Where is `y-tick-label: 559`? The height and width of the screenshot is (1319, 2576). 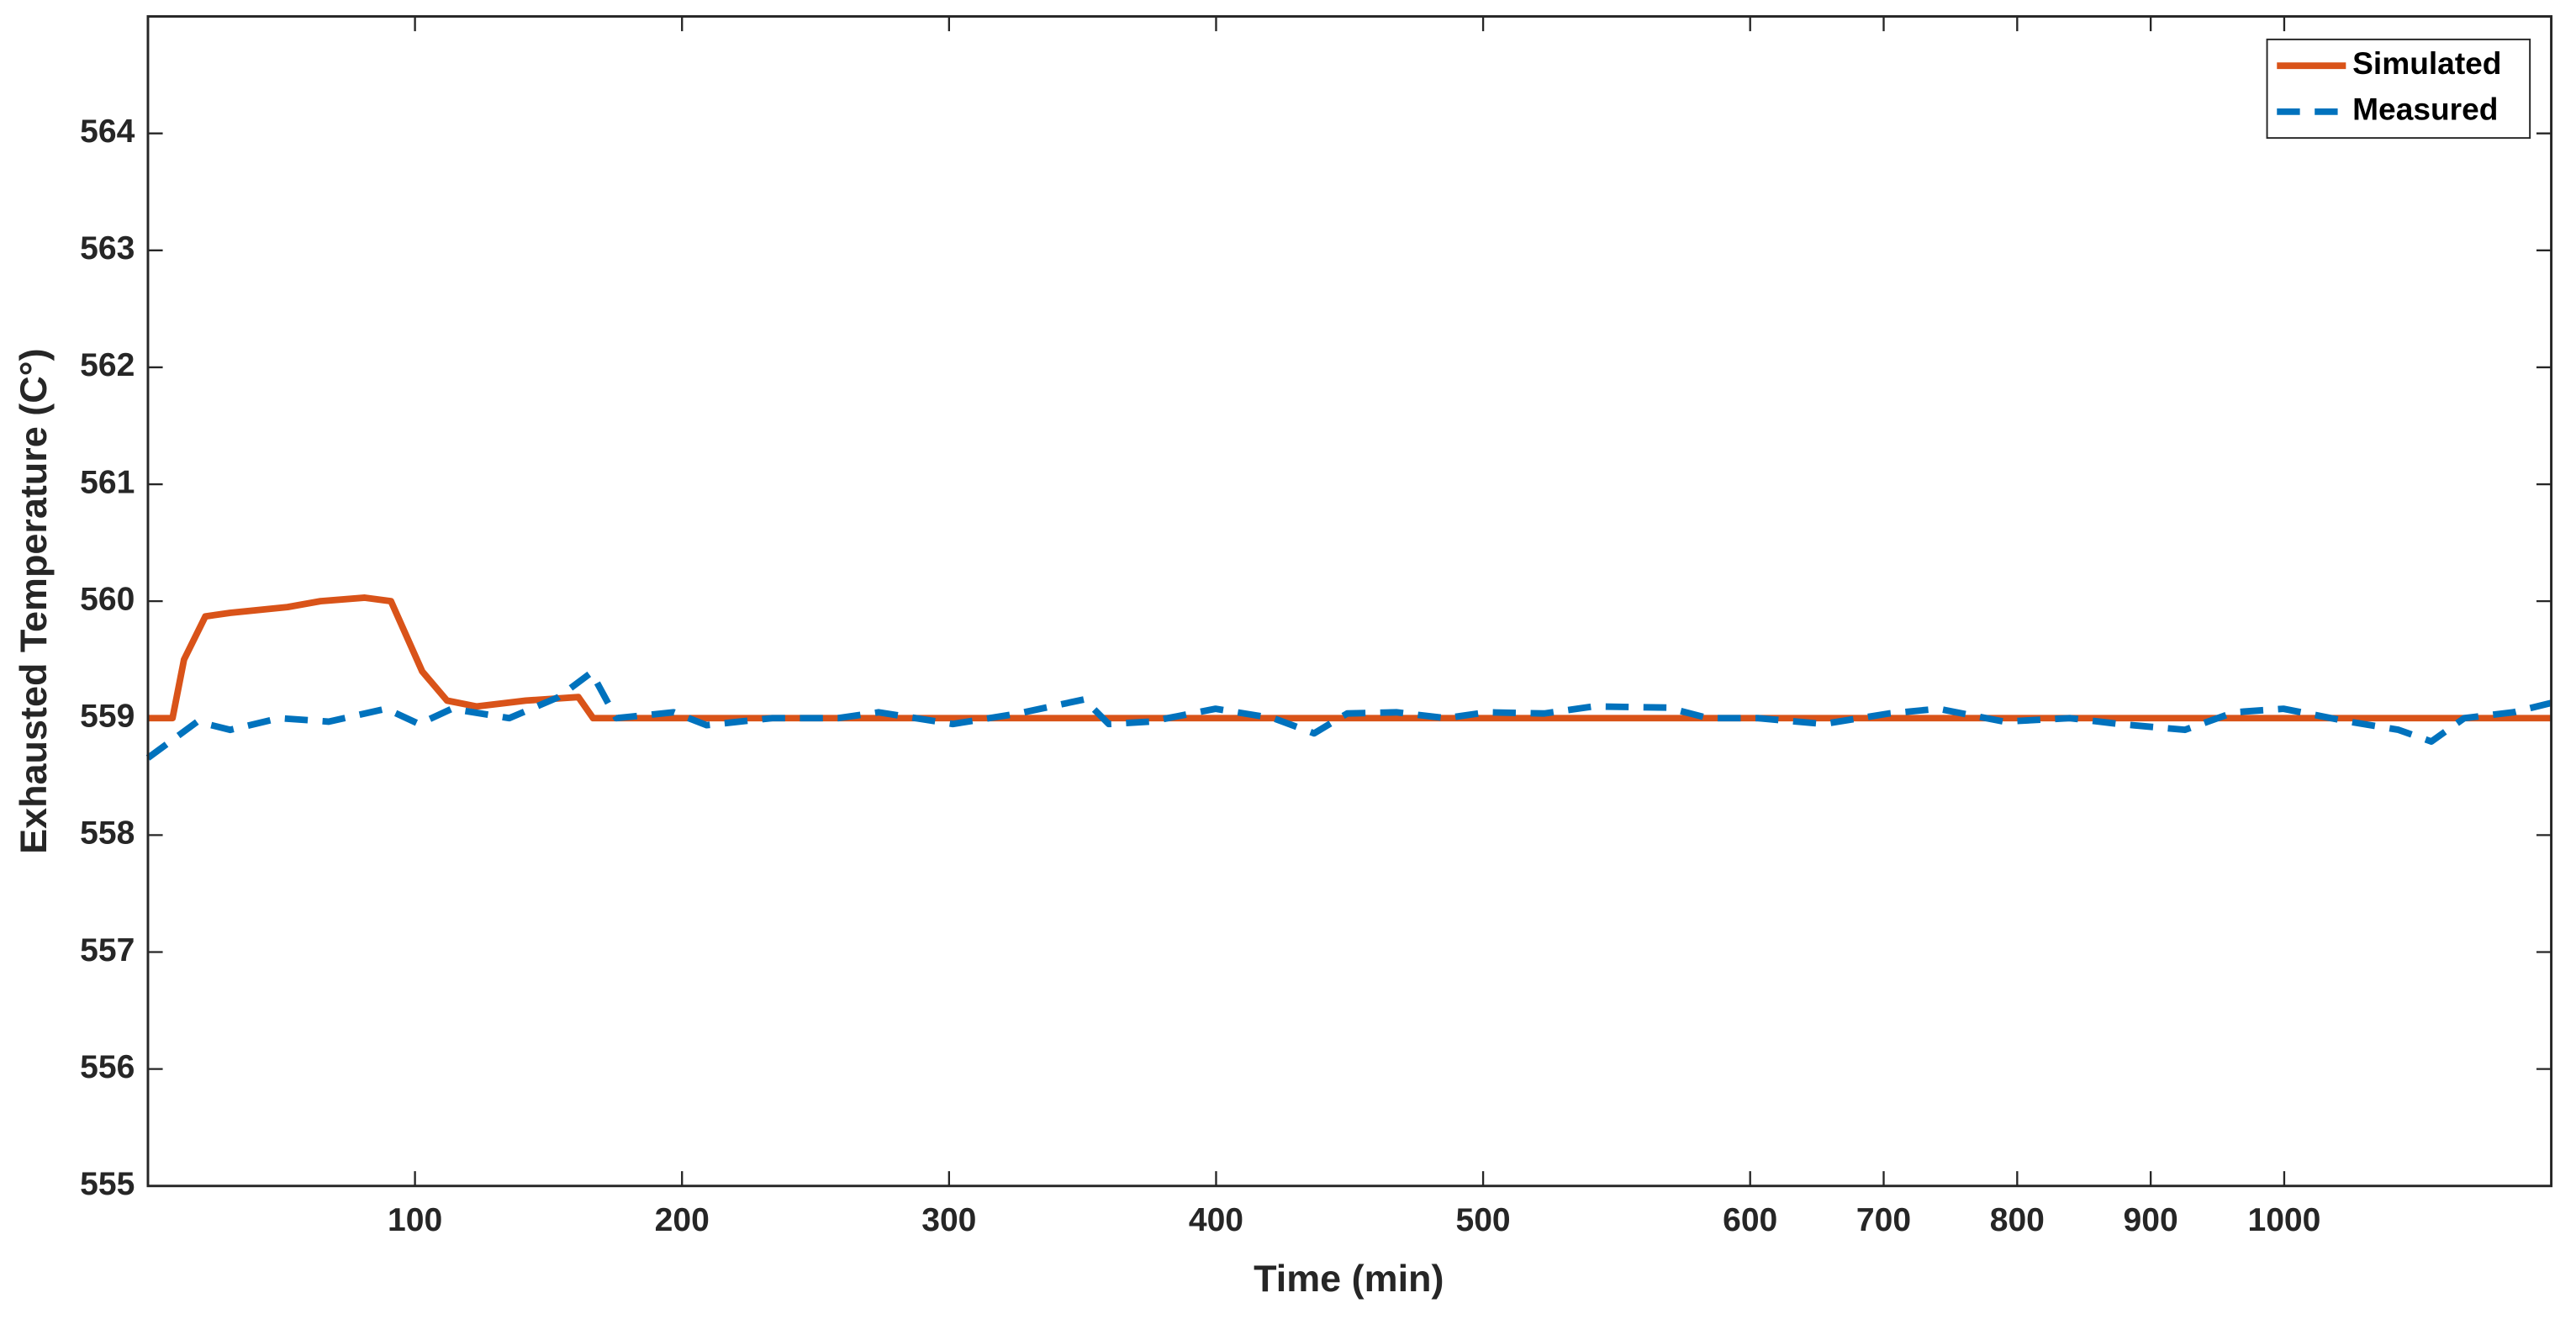 y-tick-label: 559 is located at coordinates (107, 717).